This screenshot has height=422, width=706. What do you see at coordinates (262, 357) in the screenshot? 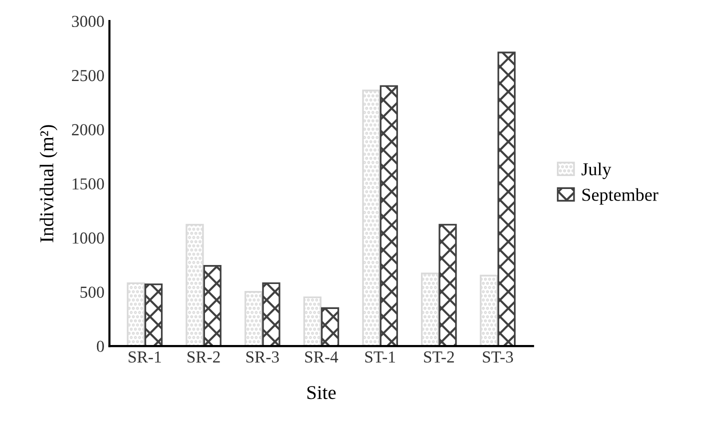
I see `x-tick-label: SR-3` at bounding box center [262, 357].